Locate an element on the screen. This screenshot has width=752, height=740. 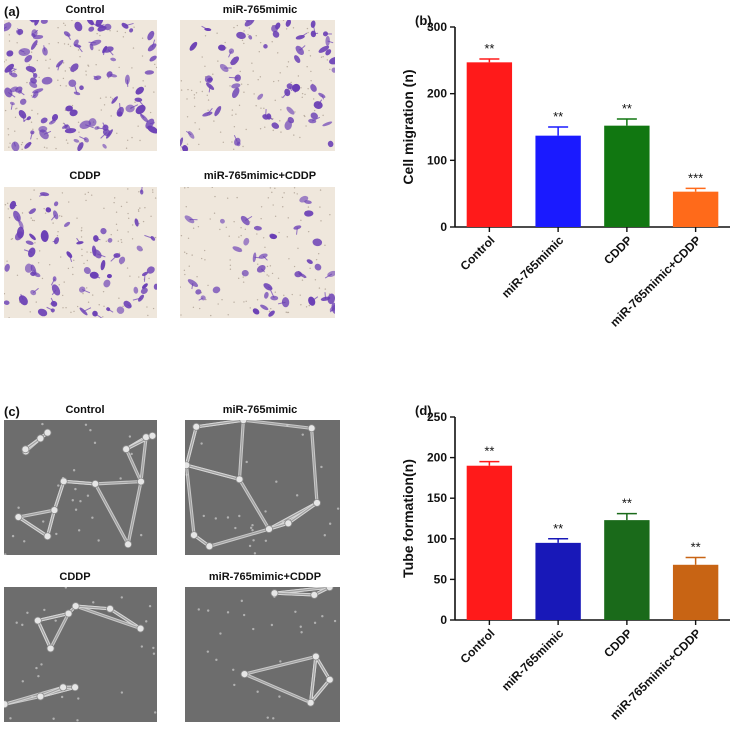
stain-field-a2 is located at coordinates (80, 252).